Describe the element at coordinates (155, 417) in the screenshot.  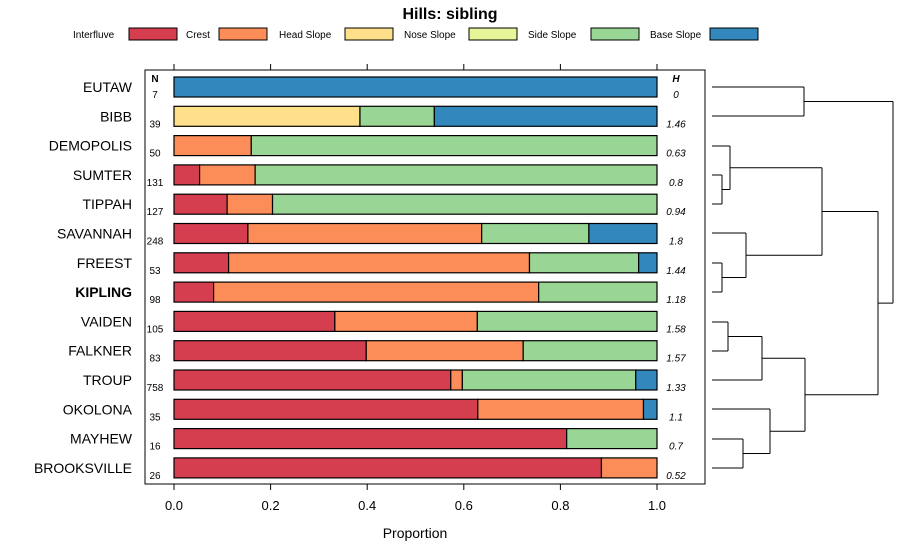
I see `row-n-value: 35` at that location.